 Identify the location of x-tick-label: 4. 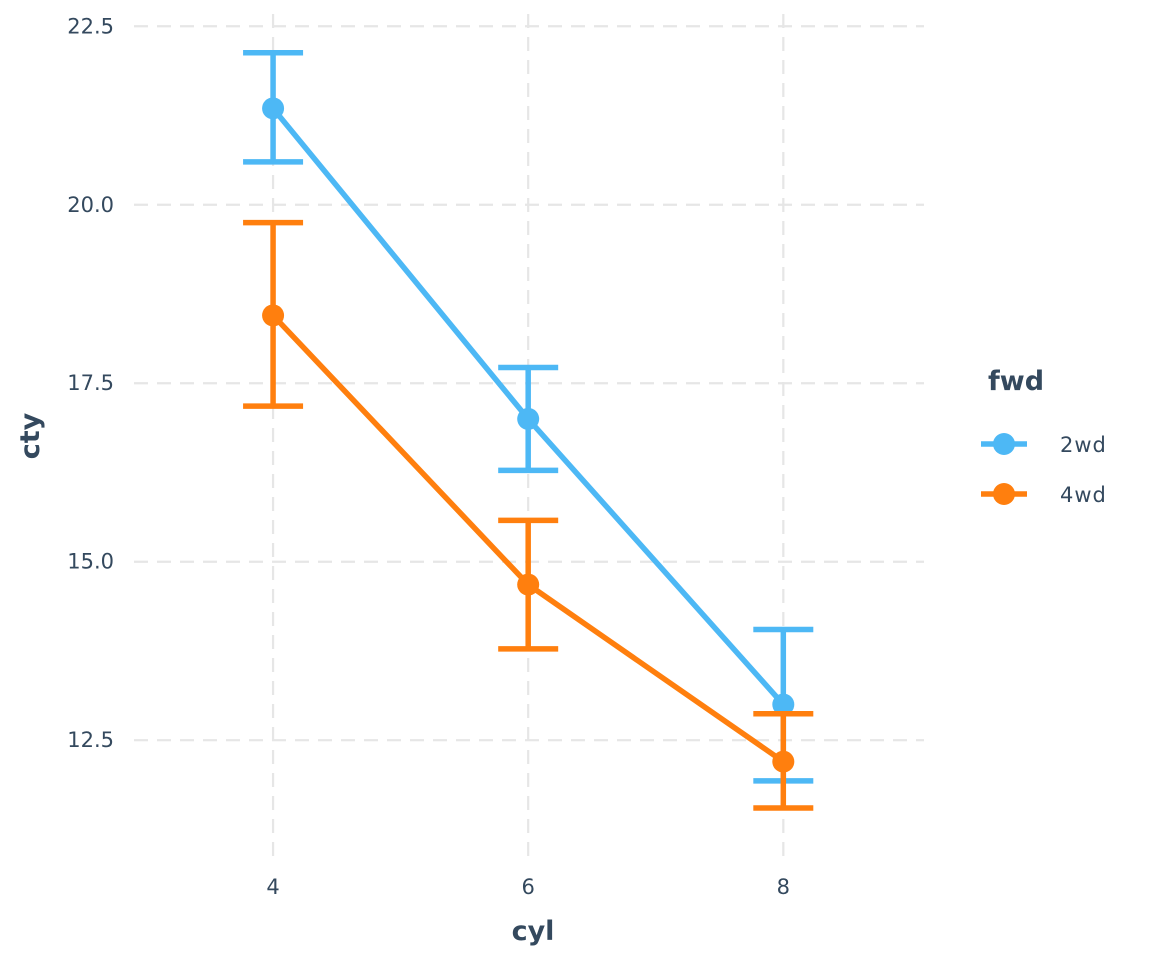
(272, 887).